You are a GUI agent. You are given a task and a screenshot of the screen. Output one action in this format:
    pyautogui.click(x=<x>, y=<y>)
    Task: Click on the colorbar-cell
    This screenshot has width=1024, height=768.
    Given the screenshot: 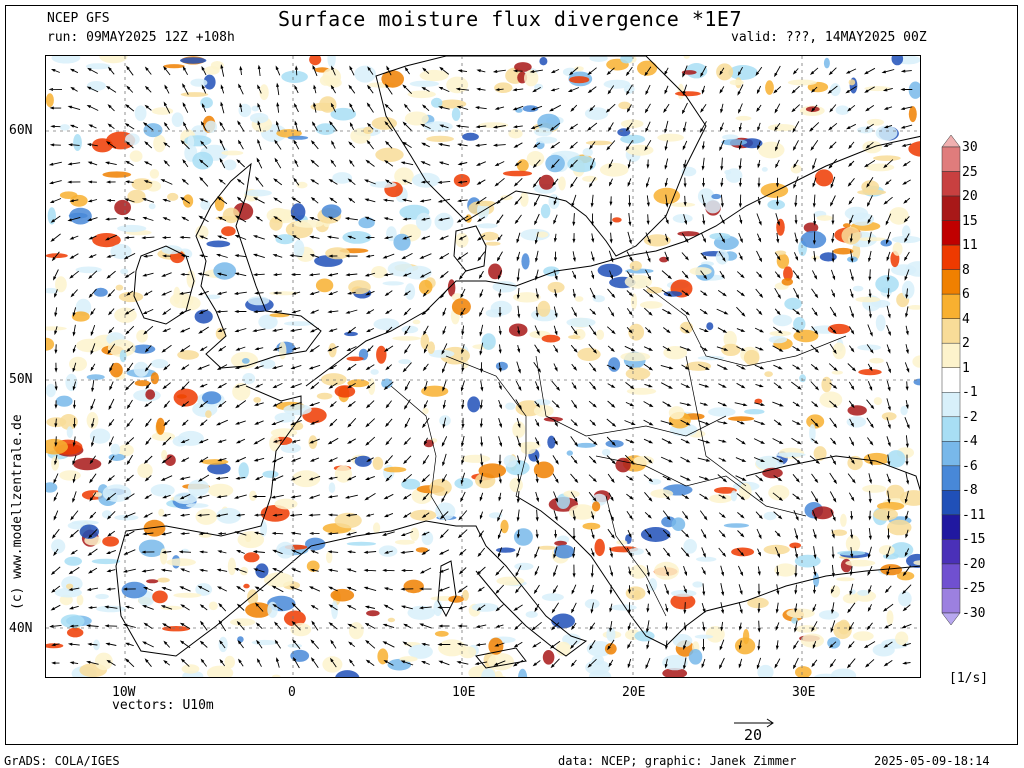 What is the action you would take?
    pyautogui.click(x=951, y=208)
    